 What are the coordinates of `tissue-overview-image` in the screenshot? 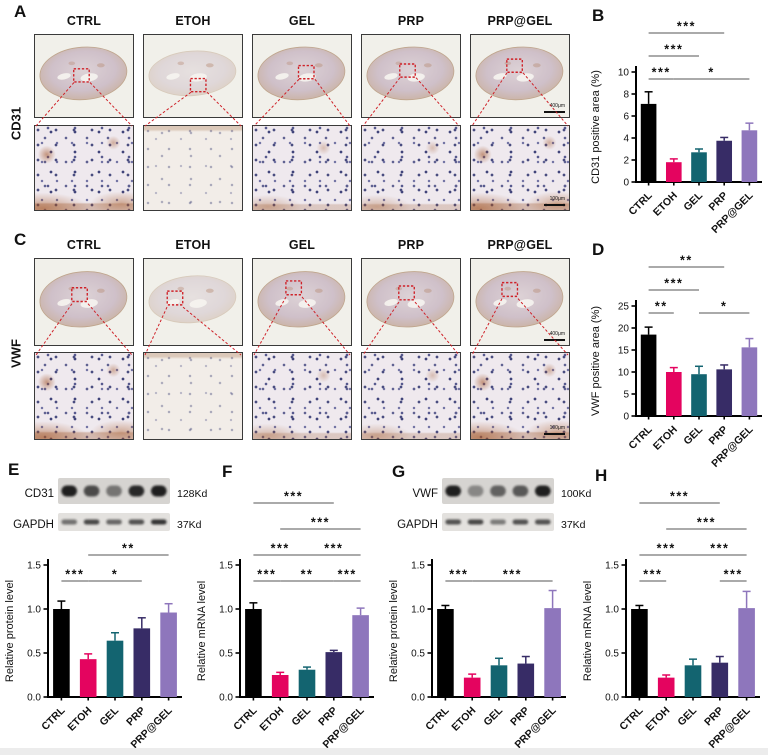 It's located at (193, 302).